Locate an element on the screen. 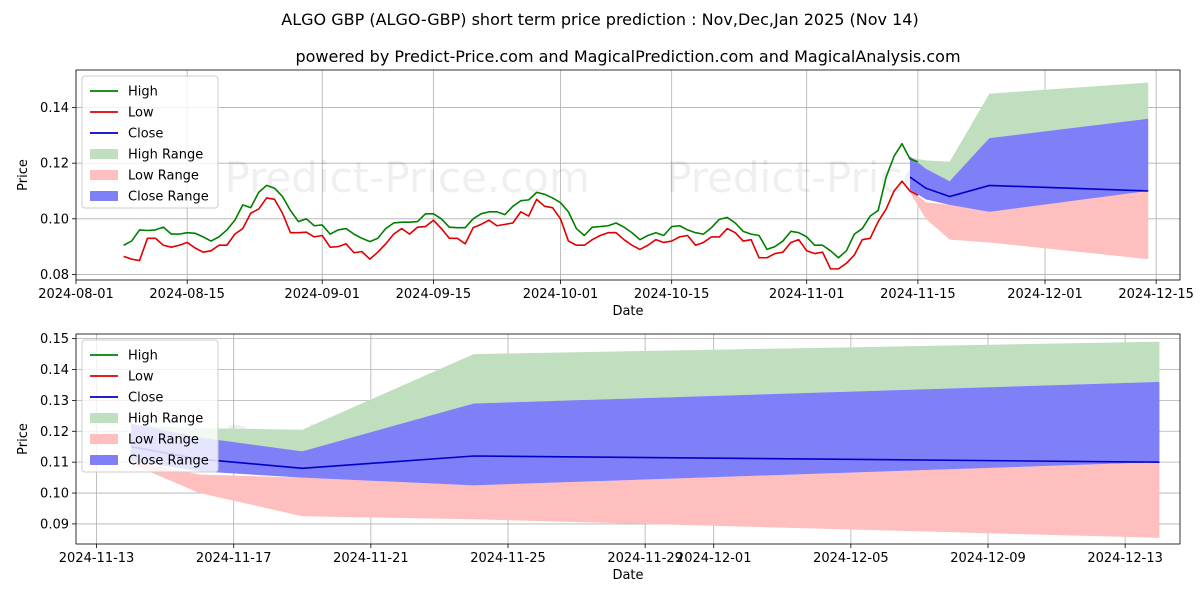 The image size is (1200, 600). x-tick-label: 2024-11-01 is located at coordinates (807, 294).